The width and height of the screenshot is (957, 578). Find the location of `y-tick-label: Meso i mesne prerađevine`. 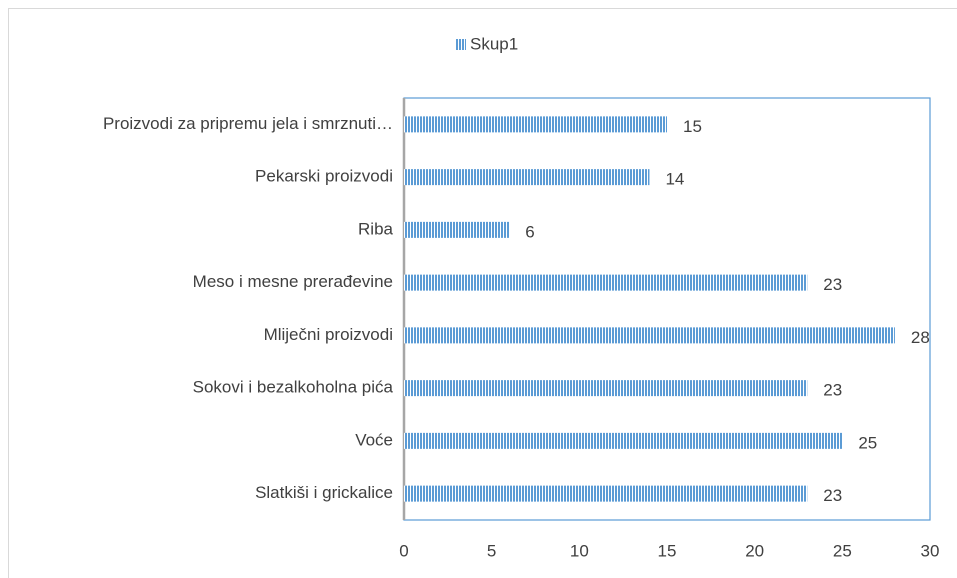

y-tick-label: Meso i mesne prerađevine is located at coordinates (293, 281).